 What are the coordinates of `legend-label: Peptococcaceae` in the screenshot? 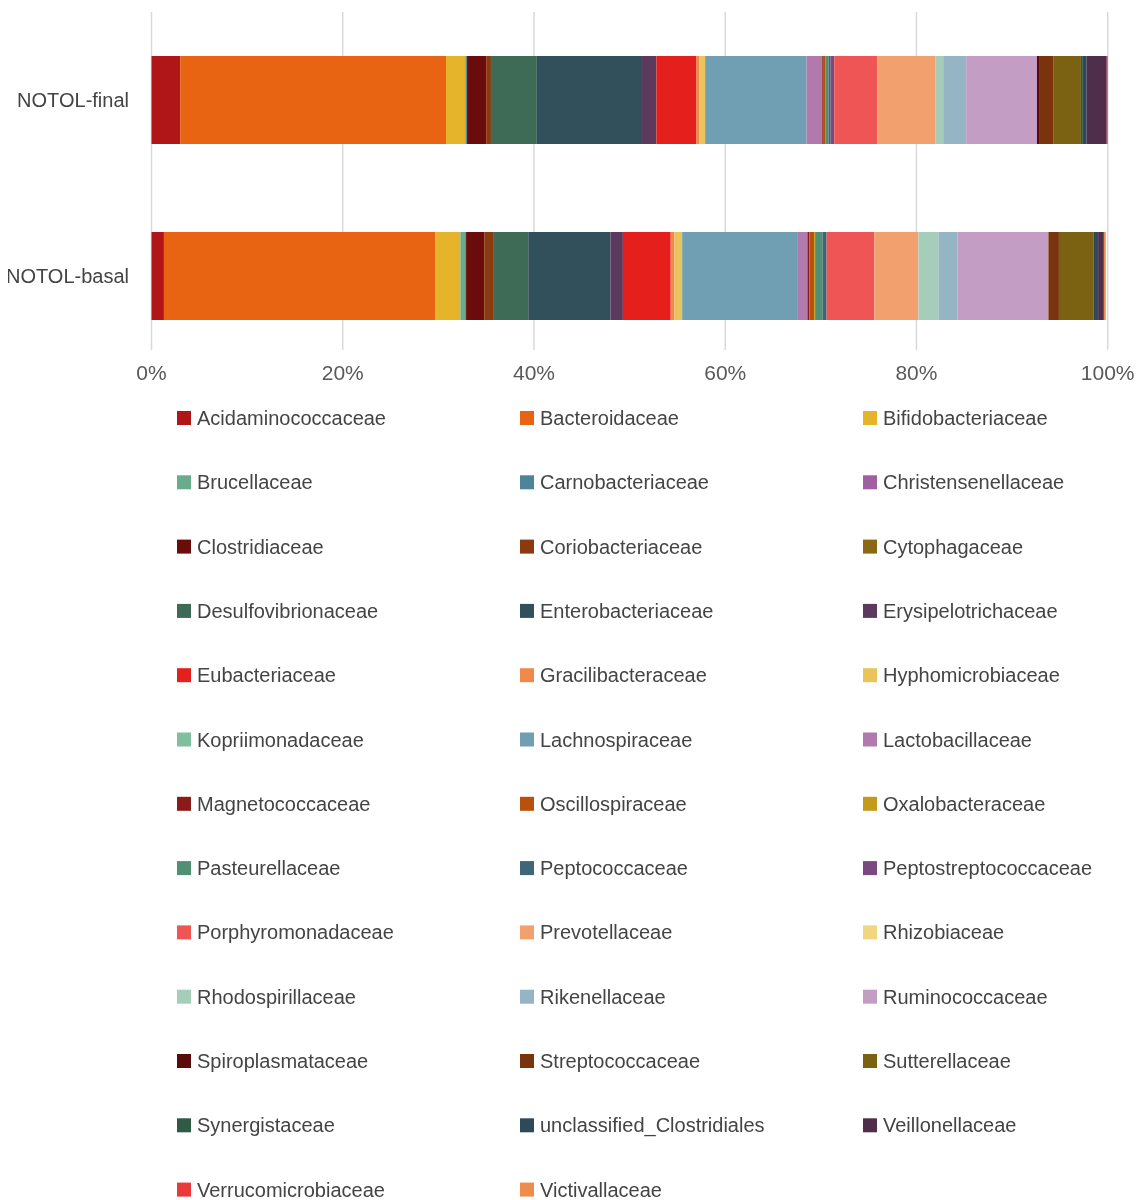 It's located at (614, 868).